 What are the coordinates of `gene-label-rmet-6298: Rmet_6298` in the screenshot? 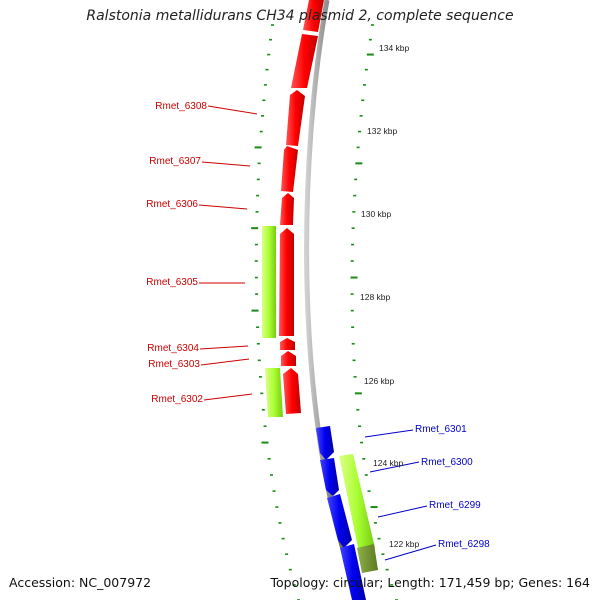 It's located at (464, 544).